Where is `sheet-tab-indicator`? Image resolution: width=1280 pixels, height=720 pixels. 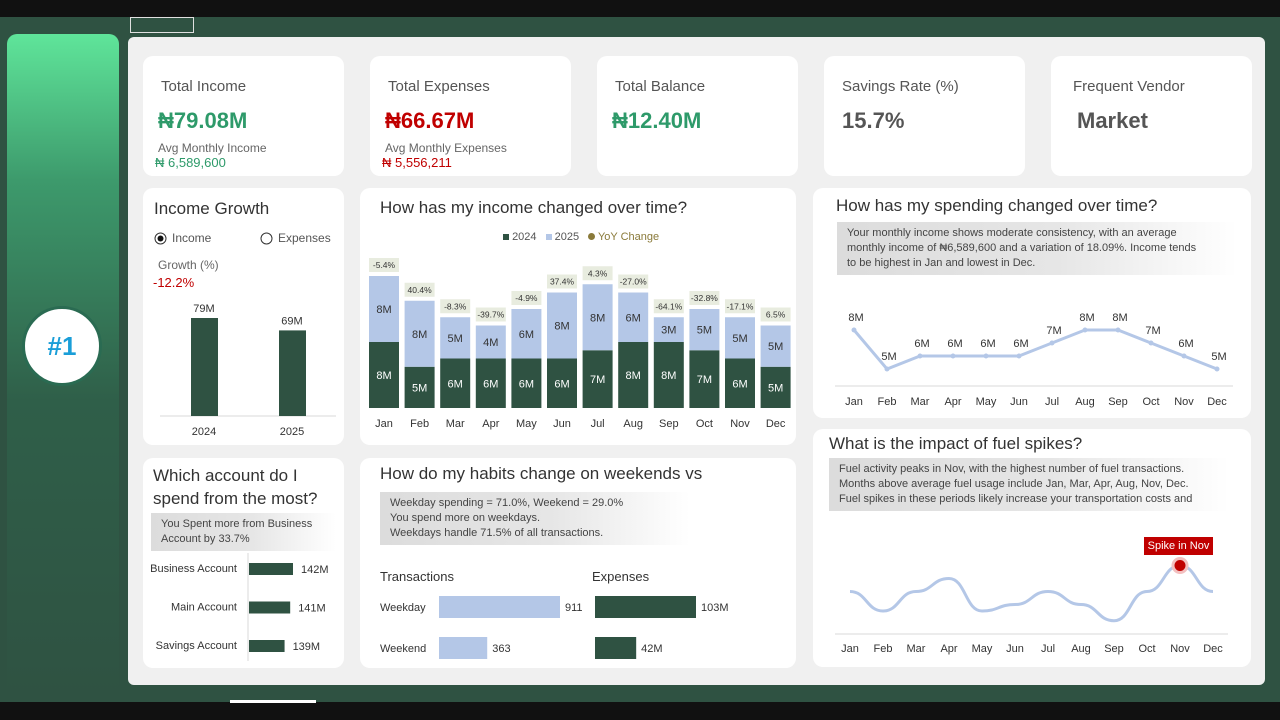 sheet-tab-indicator is located at coordinates (273, 701).